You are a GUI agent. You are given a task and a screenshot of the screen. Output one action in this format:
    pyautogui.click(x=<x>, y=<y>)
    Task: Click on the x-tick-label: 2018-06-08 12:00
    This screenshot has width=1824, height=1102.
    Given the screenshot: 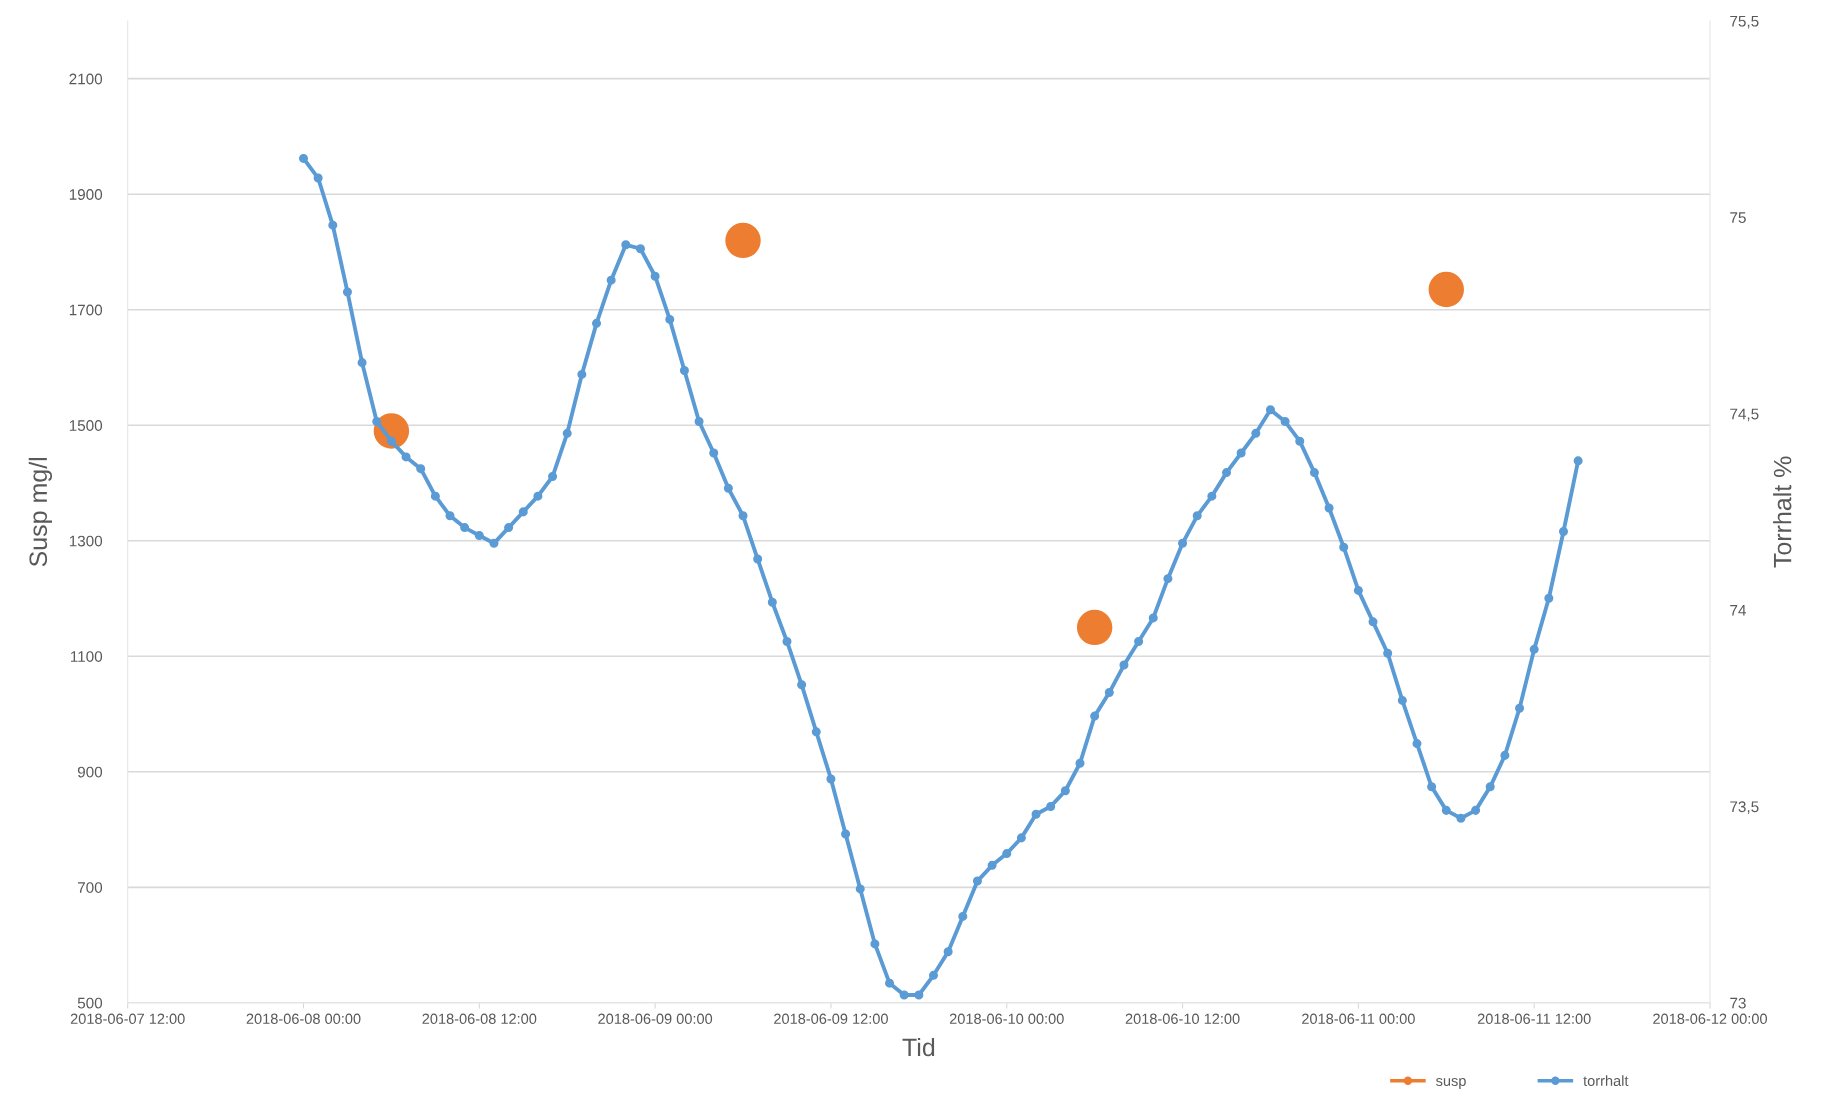 What is the action you would take?
    pyautogui.click(x=479, y=1018)
    